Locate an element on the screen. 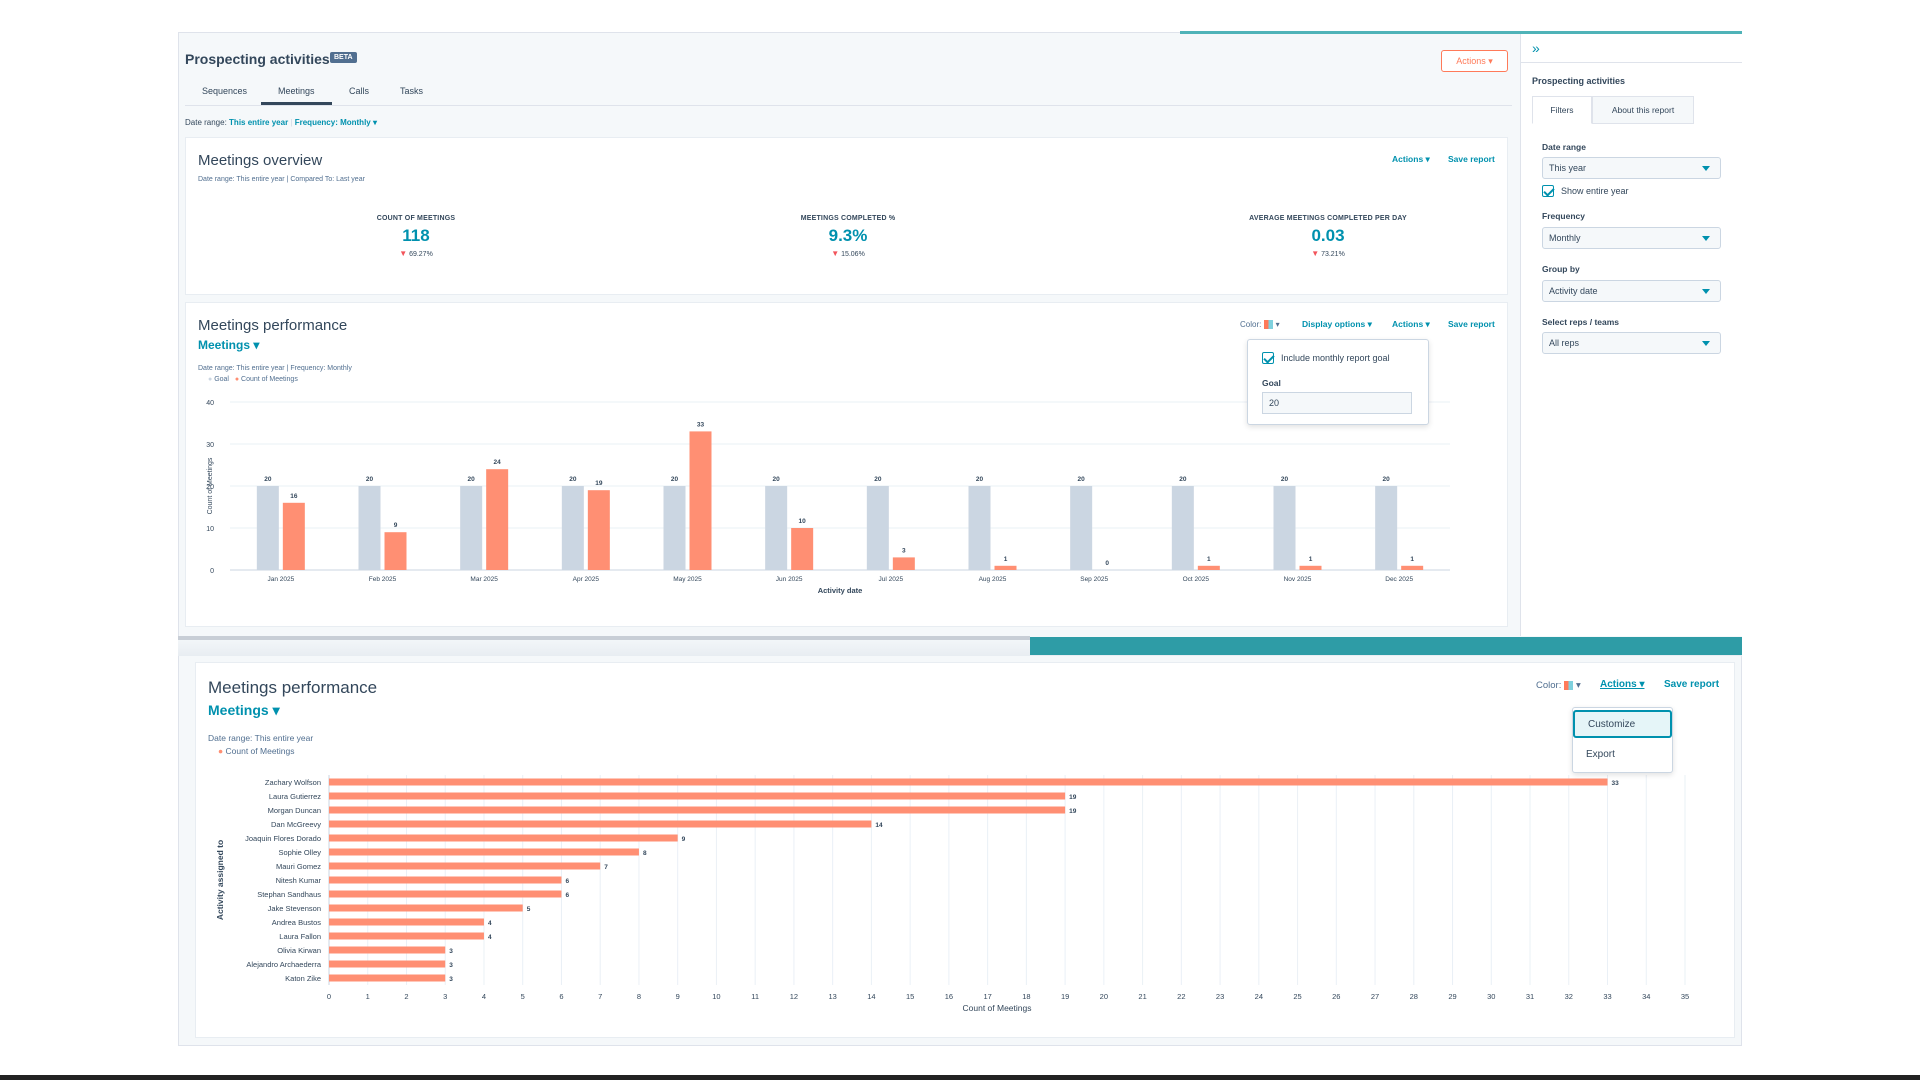  show-entire-year-checkbox: Show entire year is located at coordinates (1585, 191).